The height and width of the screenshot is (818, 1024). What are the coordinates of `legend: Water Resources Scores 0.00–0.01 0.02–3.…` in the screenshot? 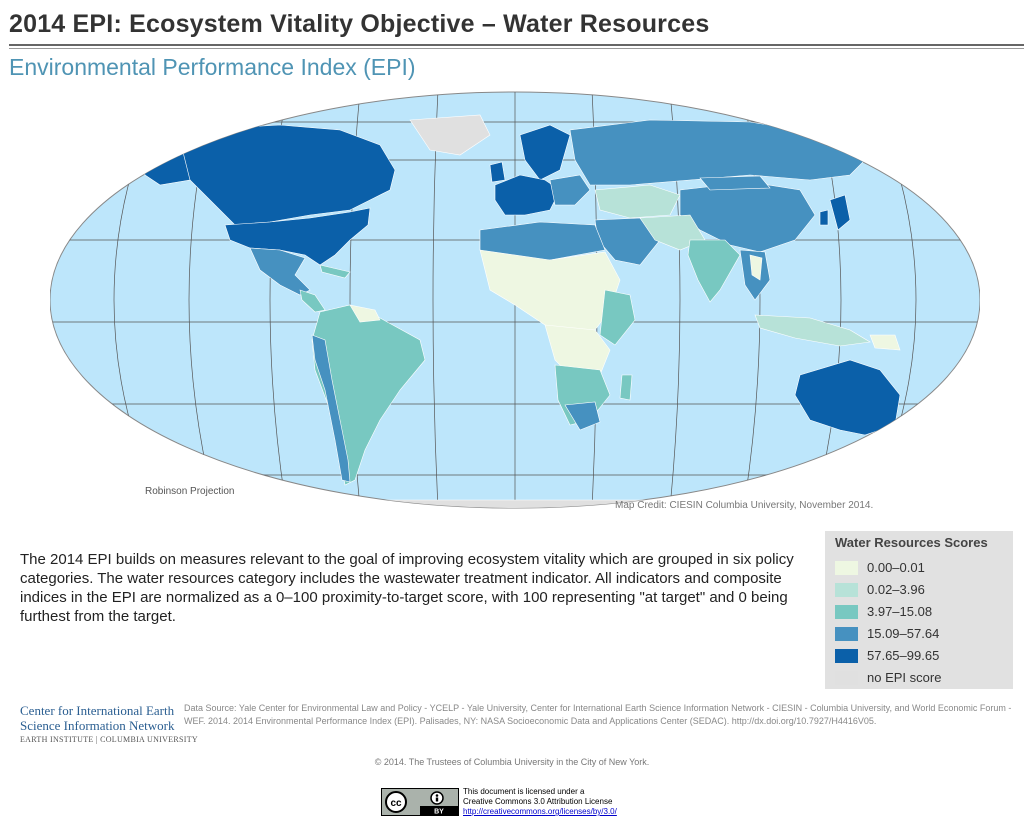 It's located at (919, 610).